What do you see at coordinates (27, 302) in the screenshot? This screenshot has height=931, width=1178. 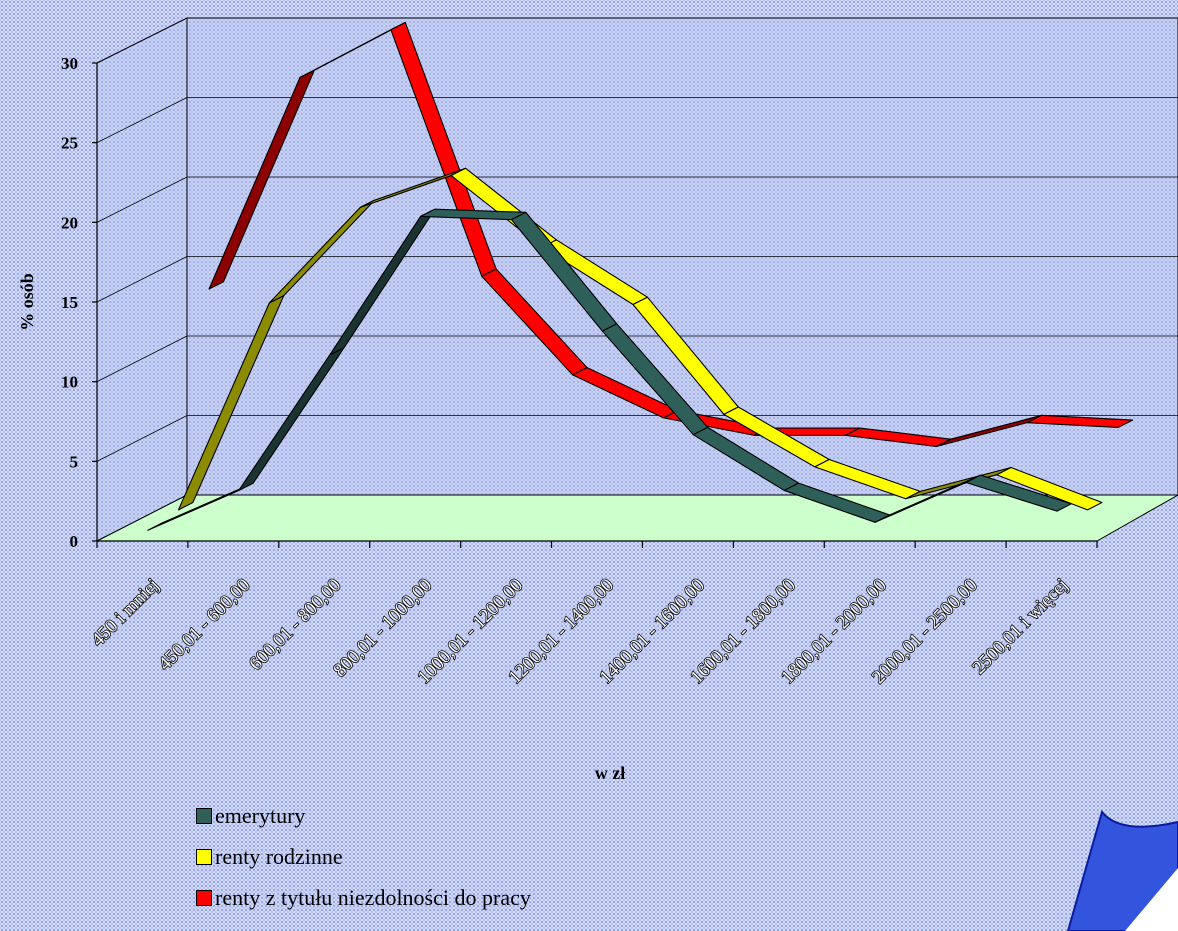 I see `y-axis-title: % osób` at bounding box center [27, 302].